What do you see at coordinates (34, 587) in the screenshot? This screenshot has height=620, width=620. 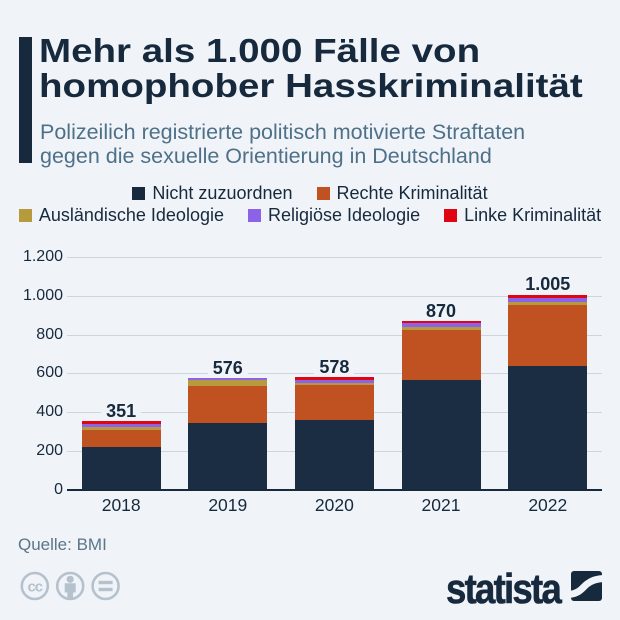 I see `svg-text: cc` at bounding box center [34, 587].